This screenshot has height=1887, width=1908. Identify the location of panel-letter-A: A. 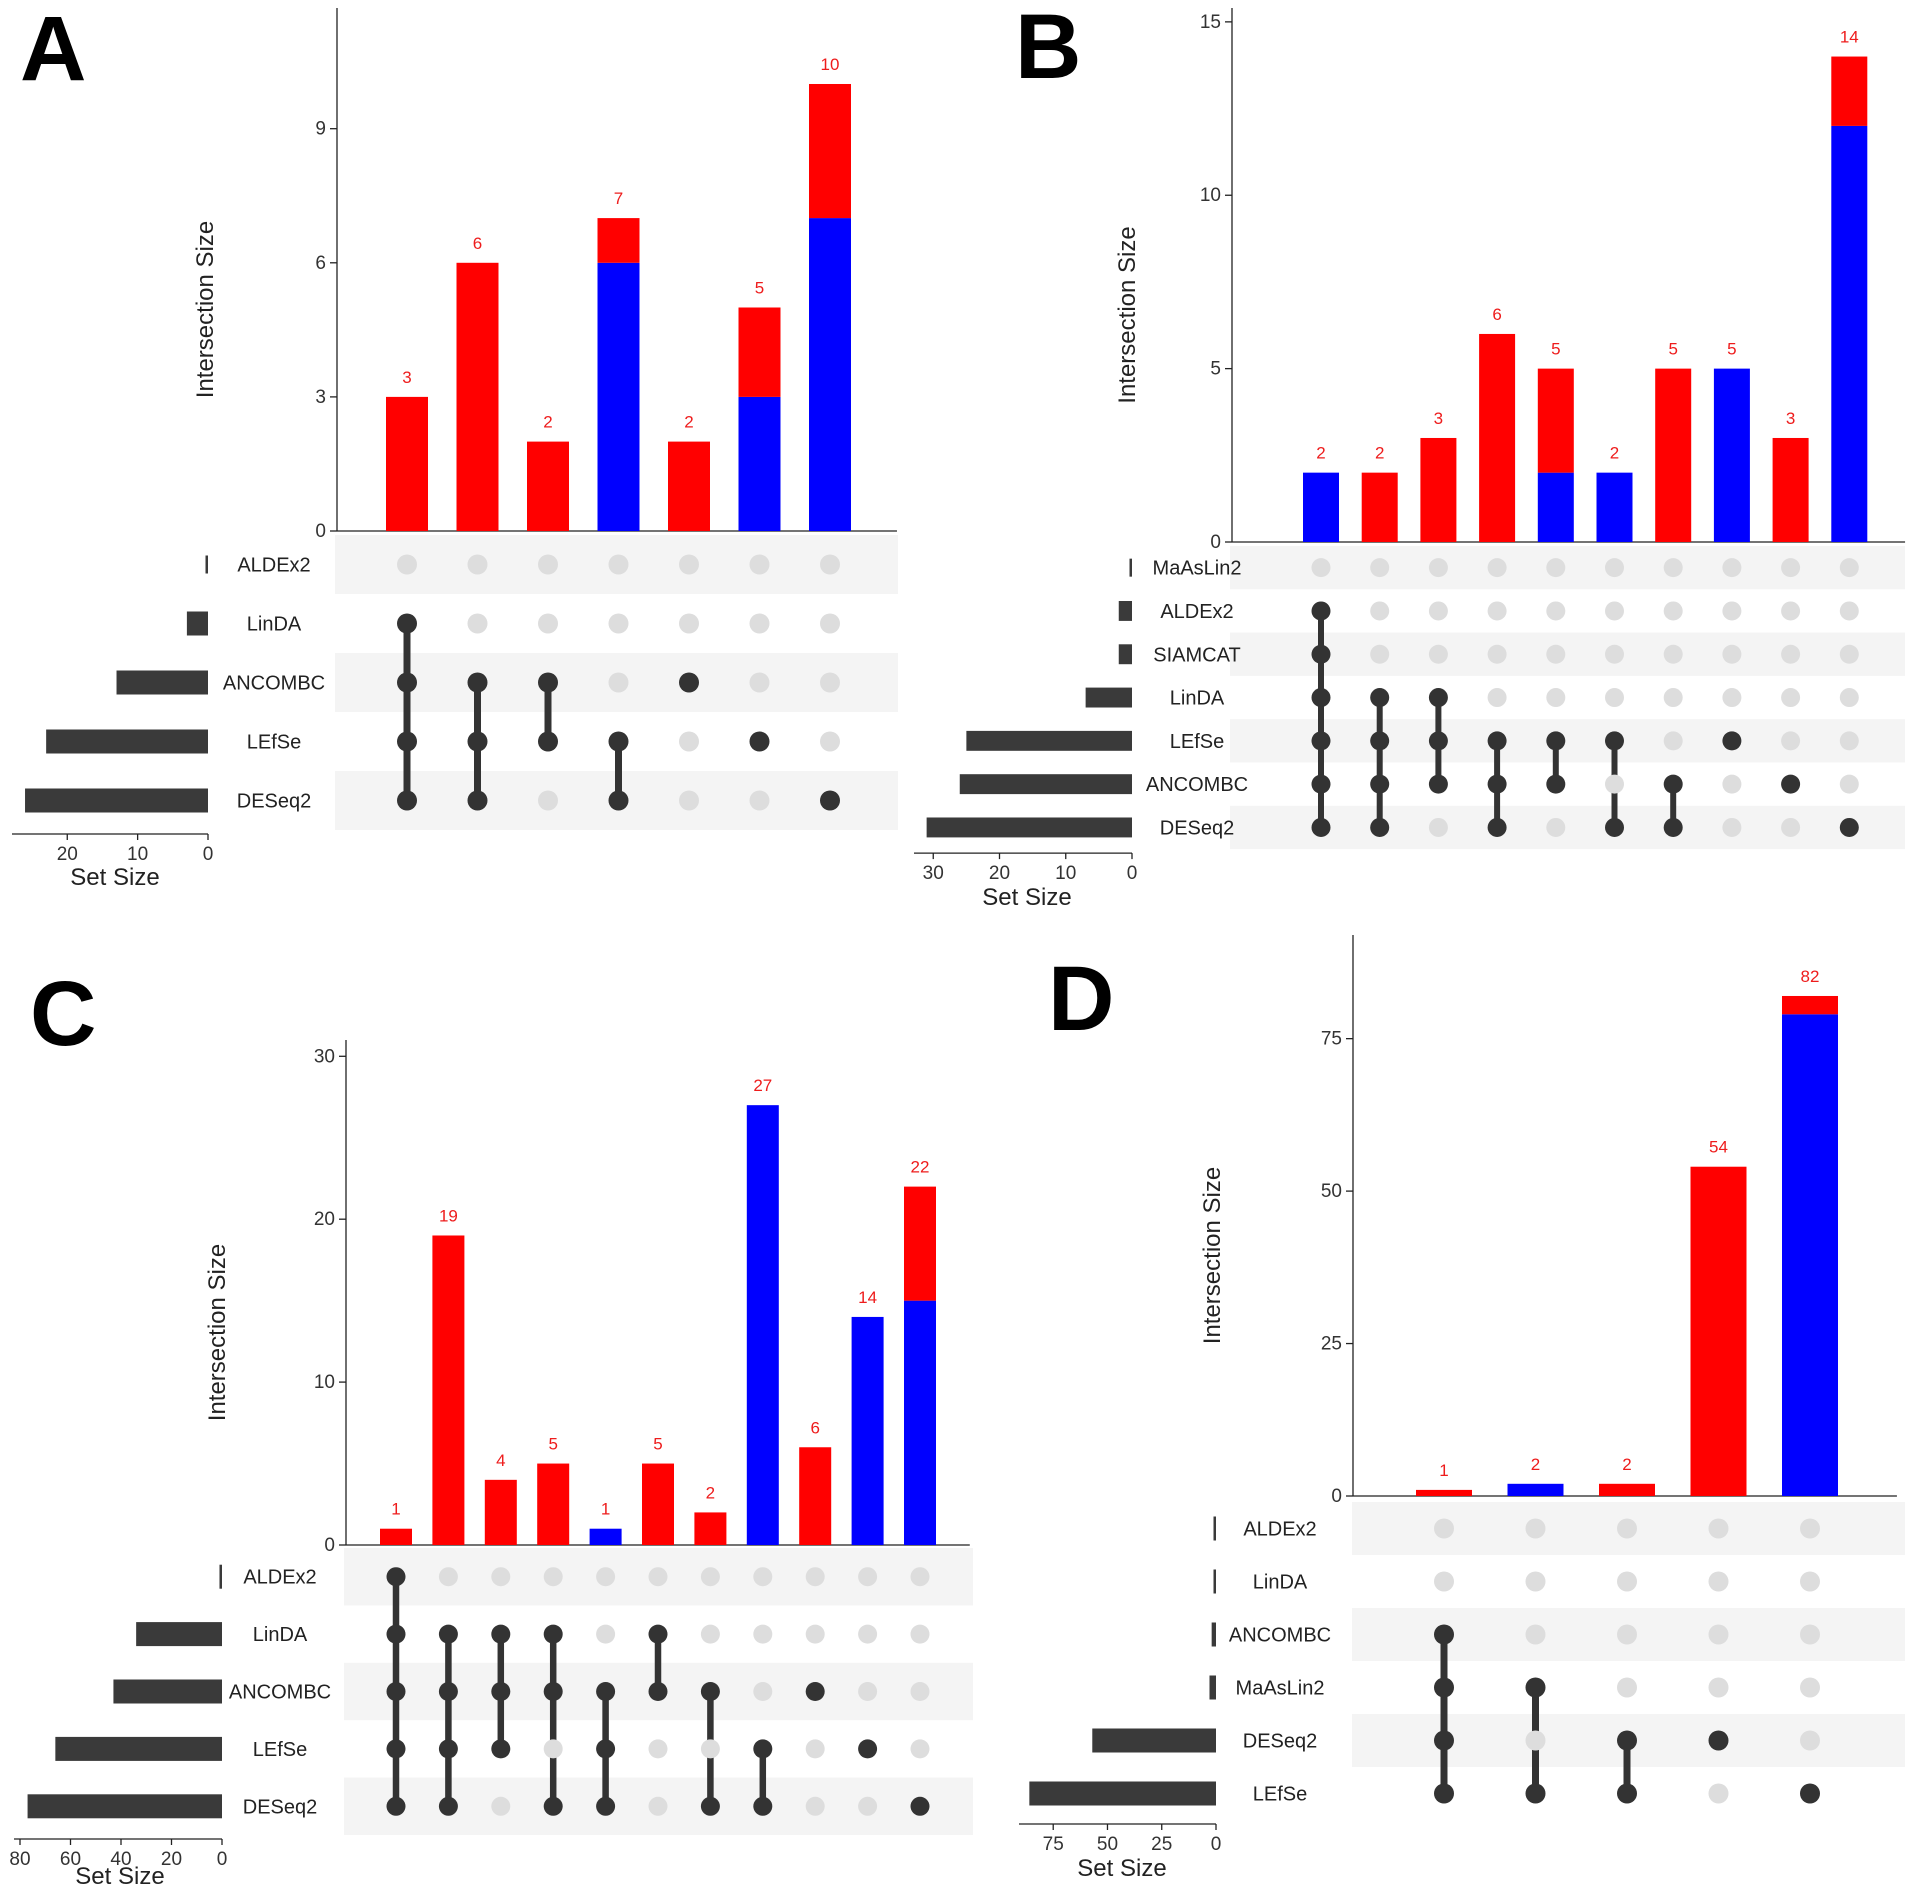
(53, 50).